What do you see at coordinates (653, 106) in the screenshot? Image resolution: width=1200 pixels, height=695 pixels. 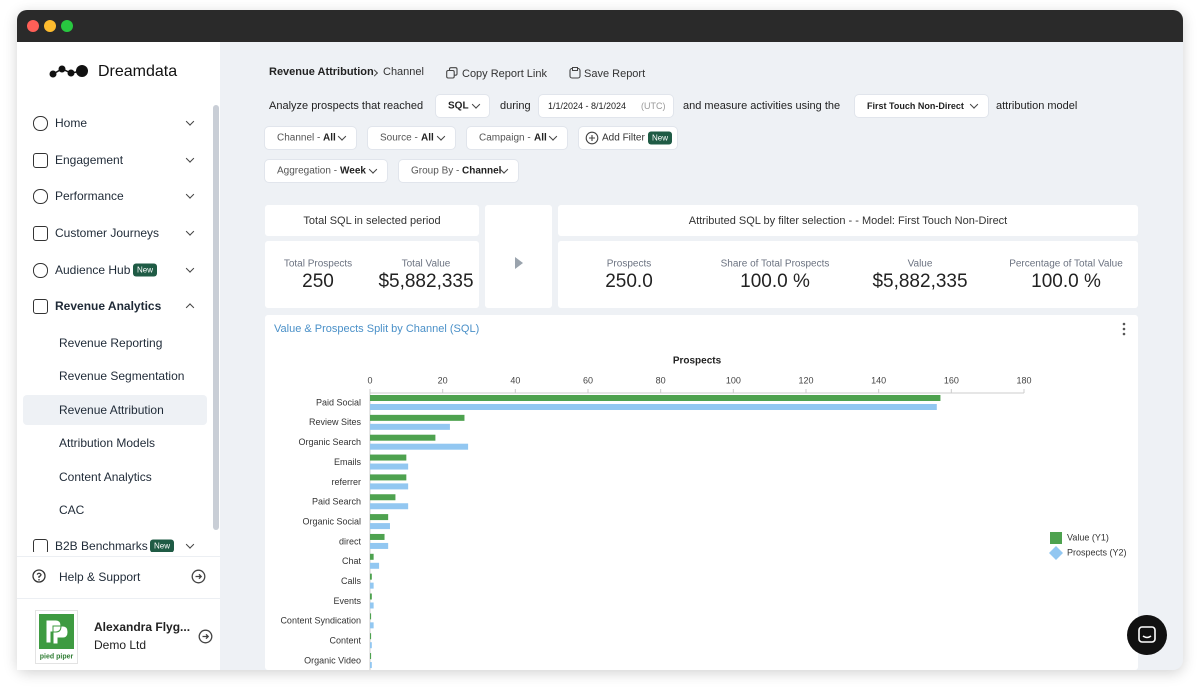 I see `timezone: (UTC)` at bounding box center [653, 106].